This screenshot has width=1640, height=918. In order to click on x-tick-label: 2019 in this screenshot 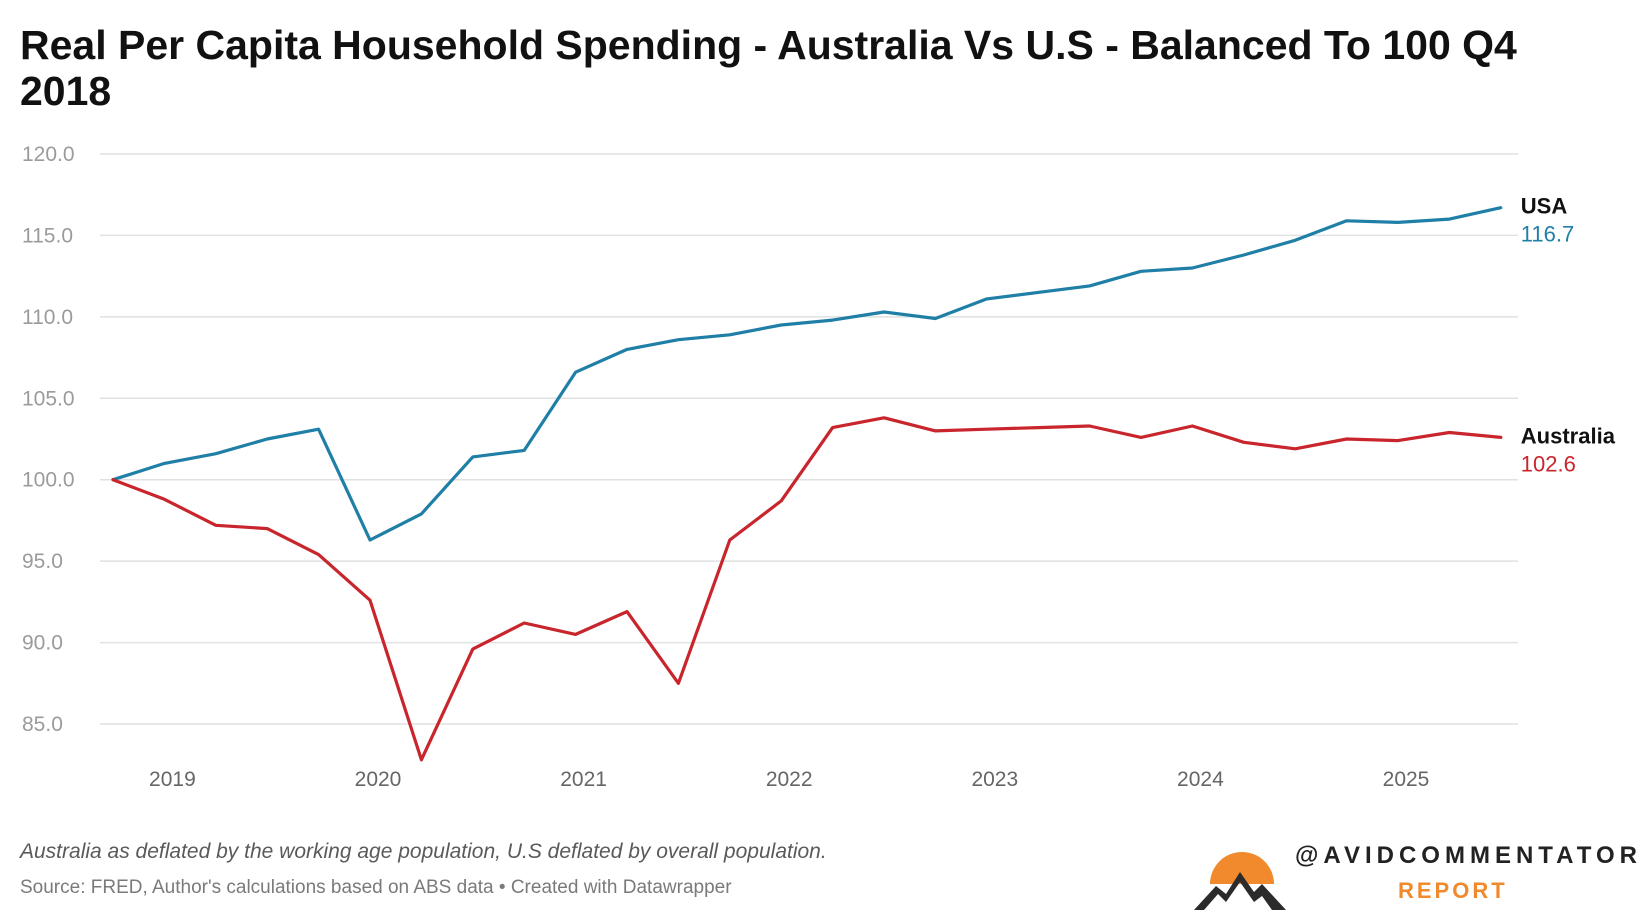, I will do `click(172, 779)`.